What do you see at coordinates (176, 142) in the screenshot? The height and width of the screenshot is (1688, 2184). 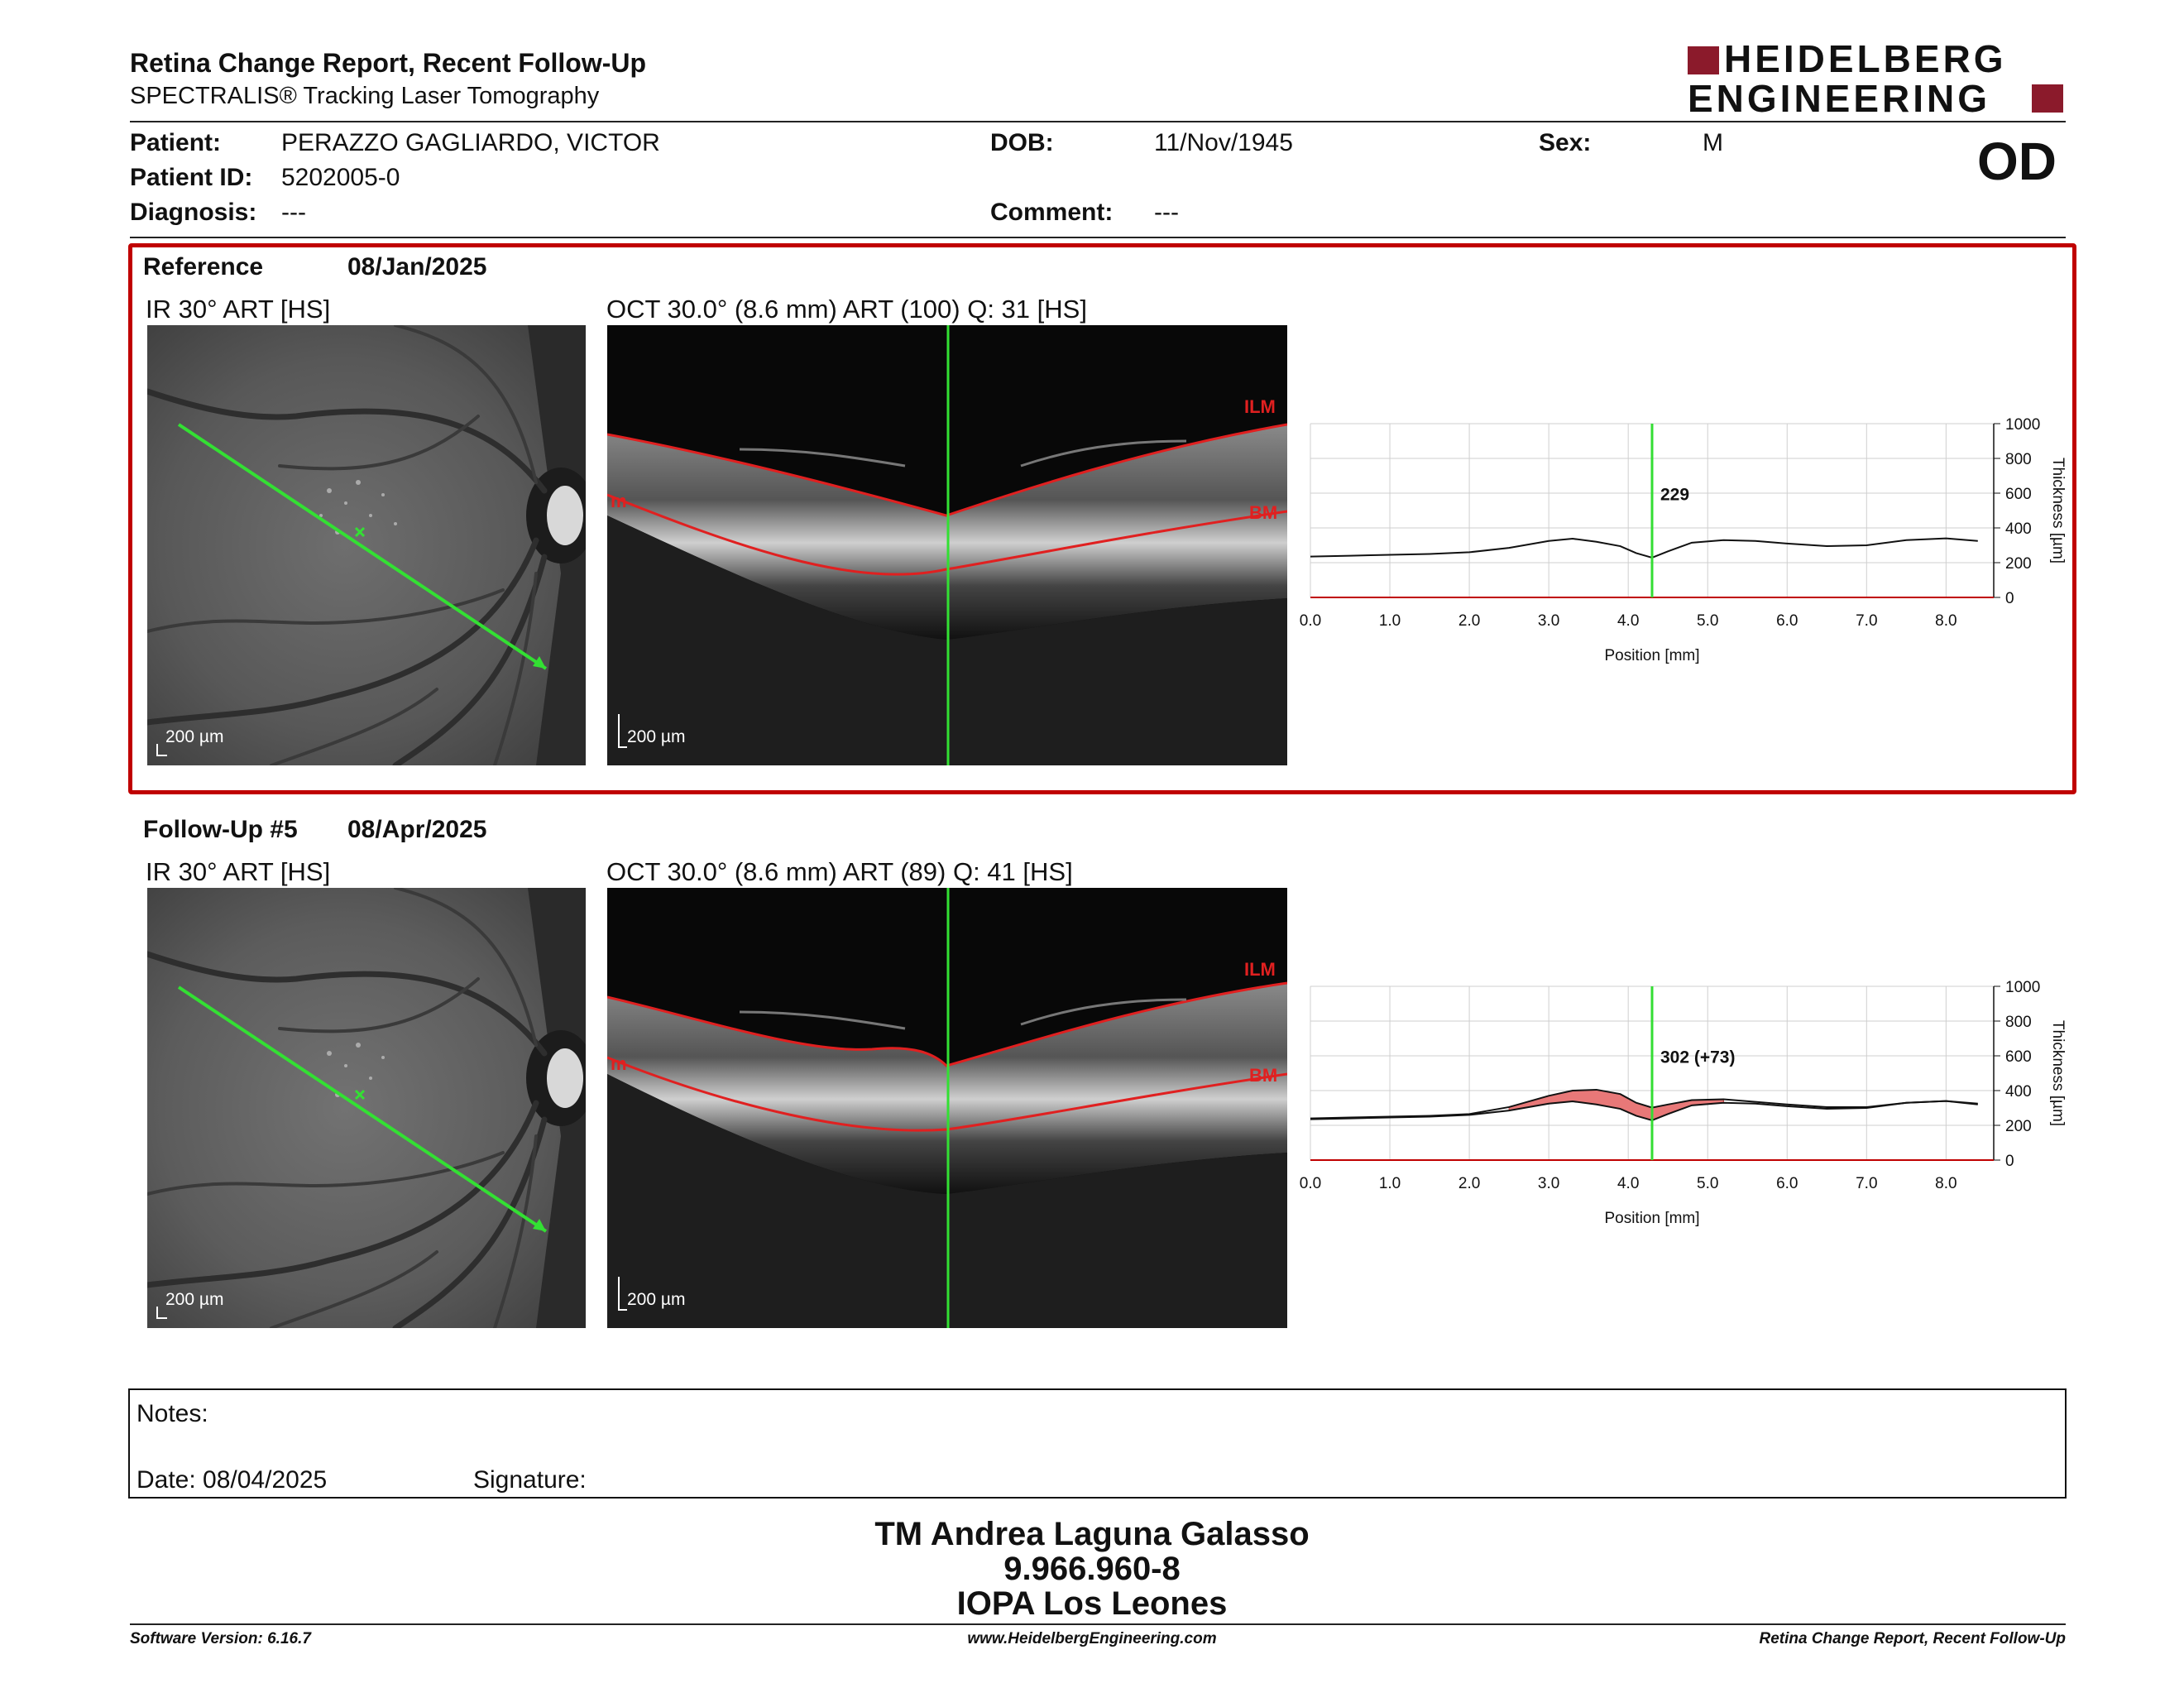 I see `patient-label: Patient:` at bounding box center [176, 142].